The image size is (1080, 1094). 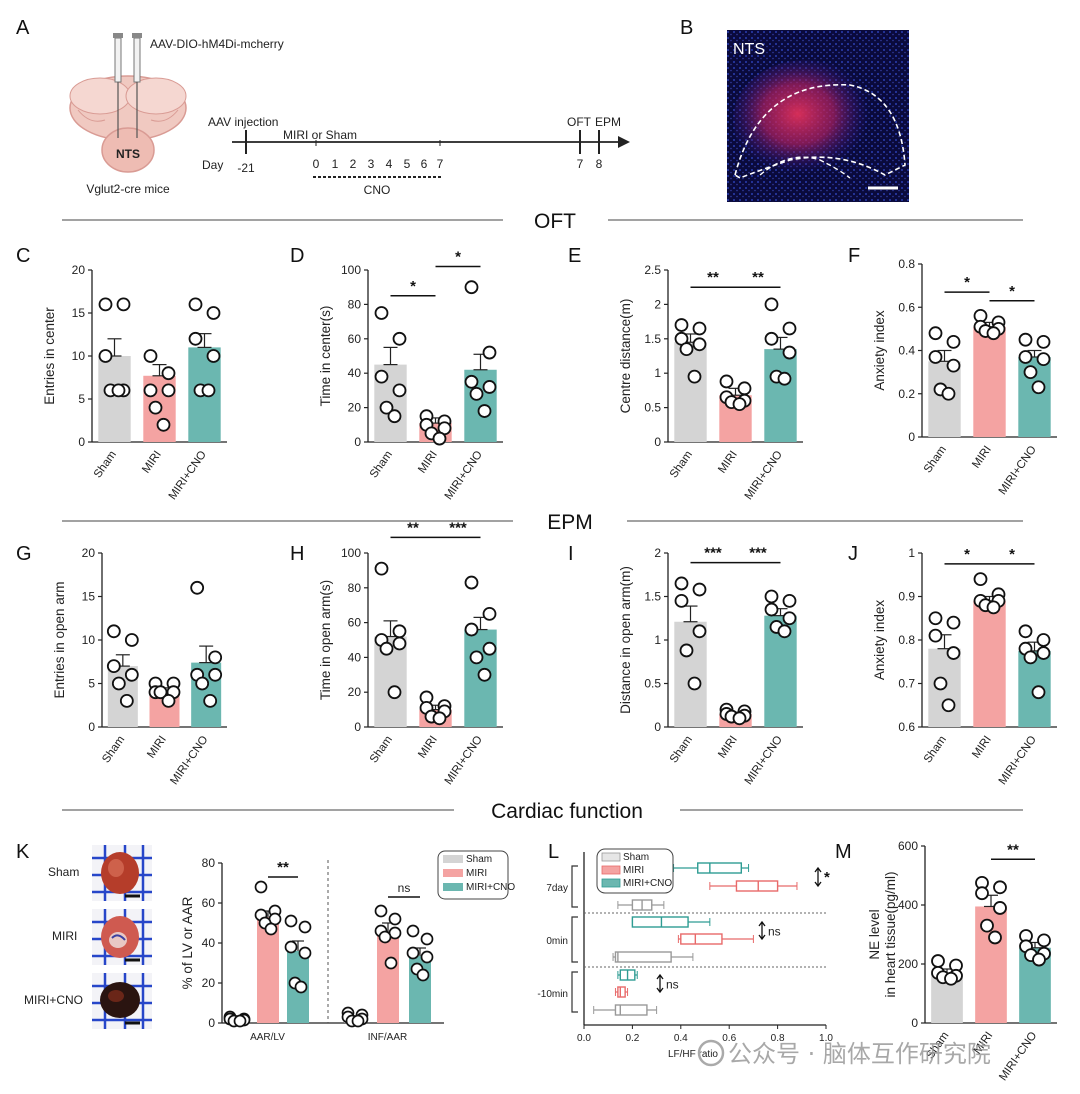 What do you see at coordinates (874, 934) in the screenshot?
I see `y-axis-label: NE level` at bounding box center [874, 934].